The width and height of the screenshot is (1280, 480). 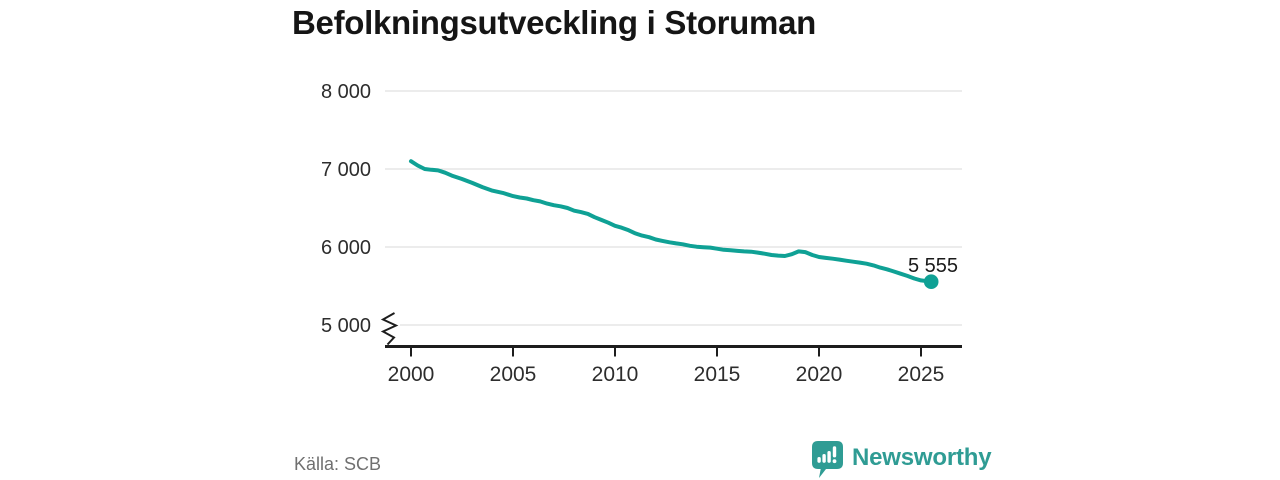 What do you see at coordinates (554, 22) in the screenshot?
I see `chart-title: Befolkningsutveckling i Storuman` at bounding box center [554, 22].